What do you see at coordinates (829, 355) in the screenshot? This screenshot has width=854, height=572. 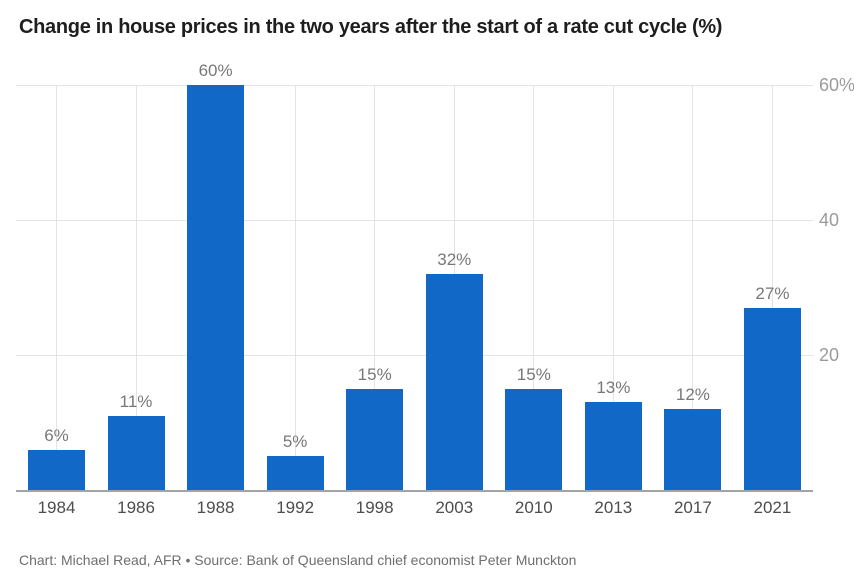 I see `y-axis-tick-label: 20` at bounding box center [829, 355].